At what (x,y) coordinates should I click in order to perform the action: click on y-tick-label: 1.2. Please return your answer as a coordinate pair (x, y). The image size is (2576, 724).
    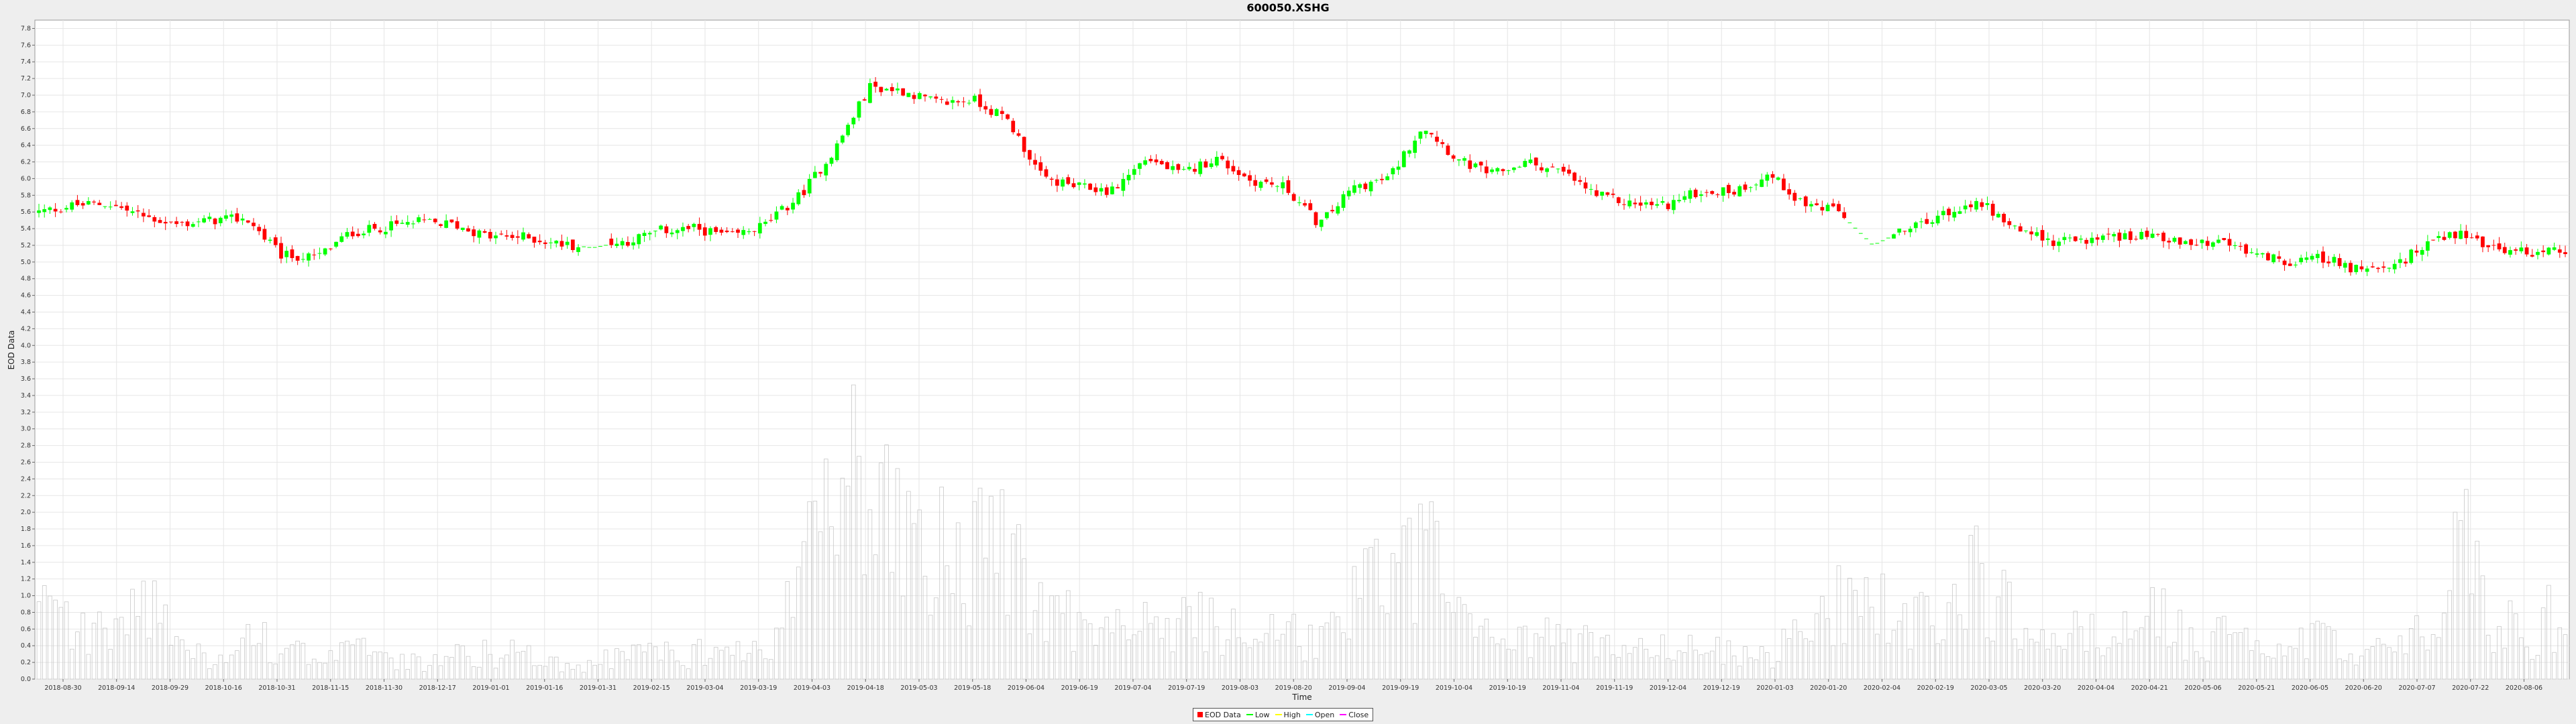
    Looking at the image, I should click on (26, 579).